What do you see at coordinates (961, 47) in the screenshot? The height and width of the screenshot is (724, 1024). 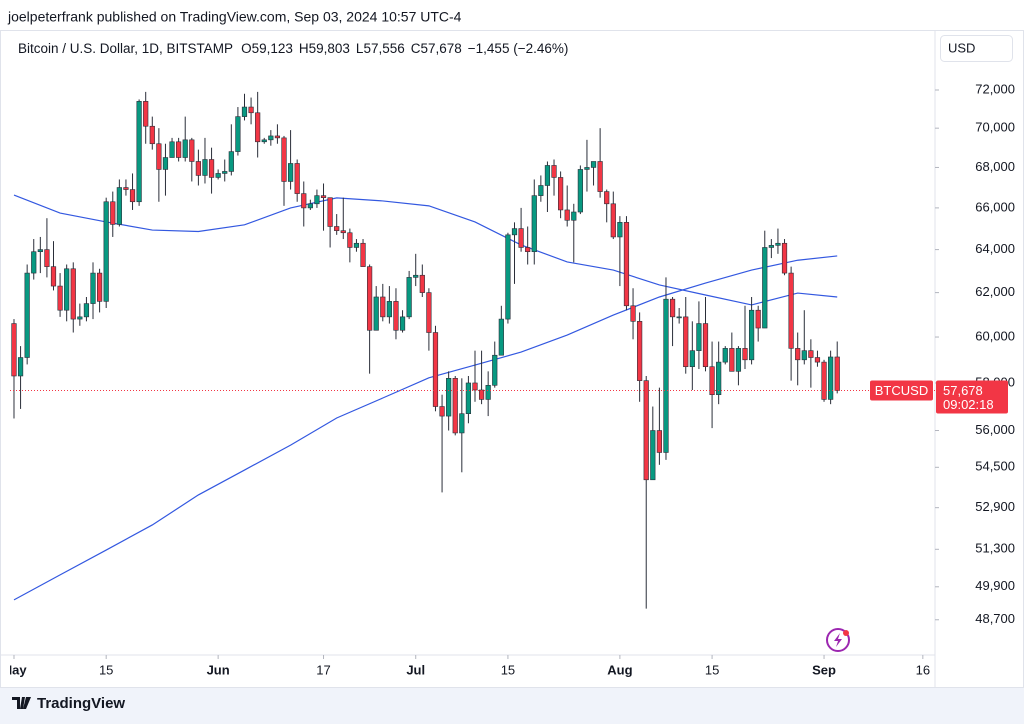 I see `currency: USD` at bounding box center [961, 47].